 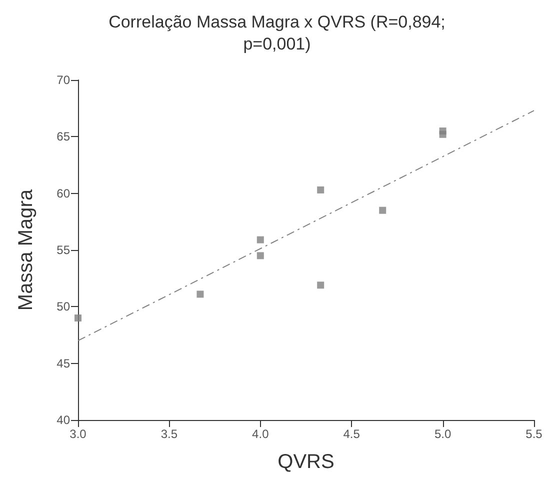 What do you see at coordinates (169, 434) in the screenshot?
I see `x-tick-label: 3.5` at bounding box center [169, 434].